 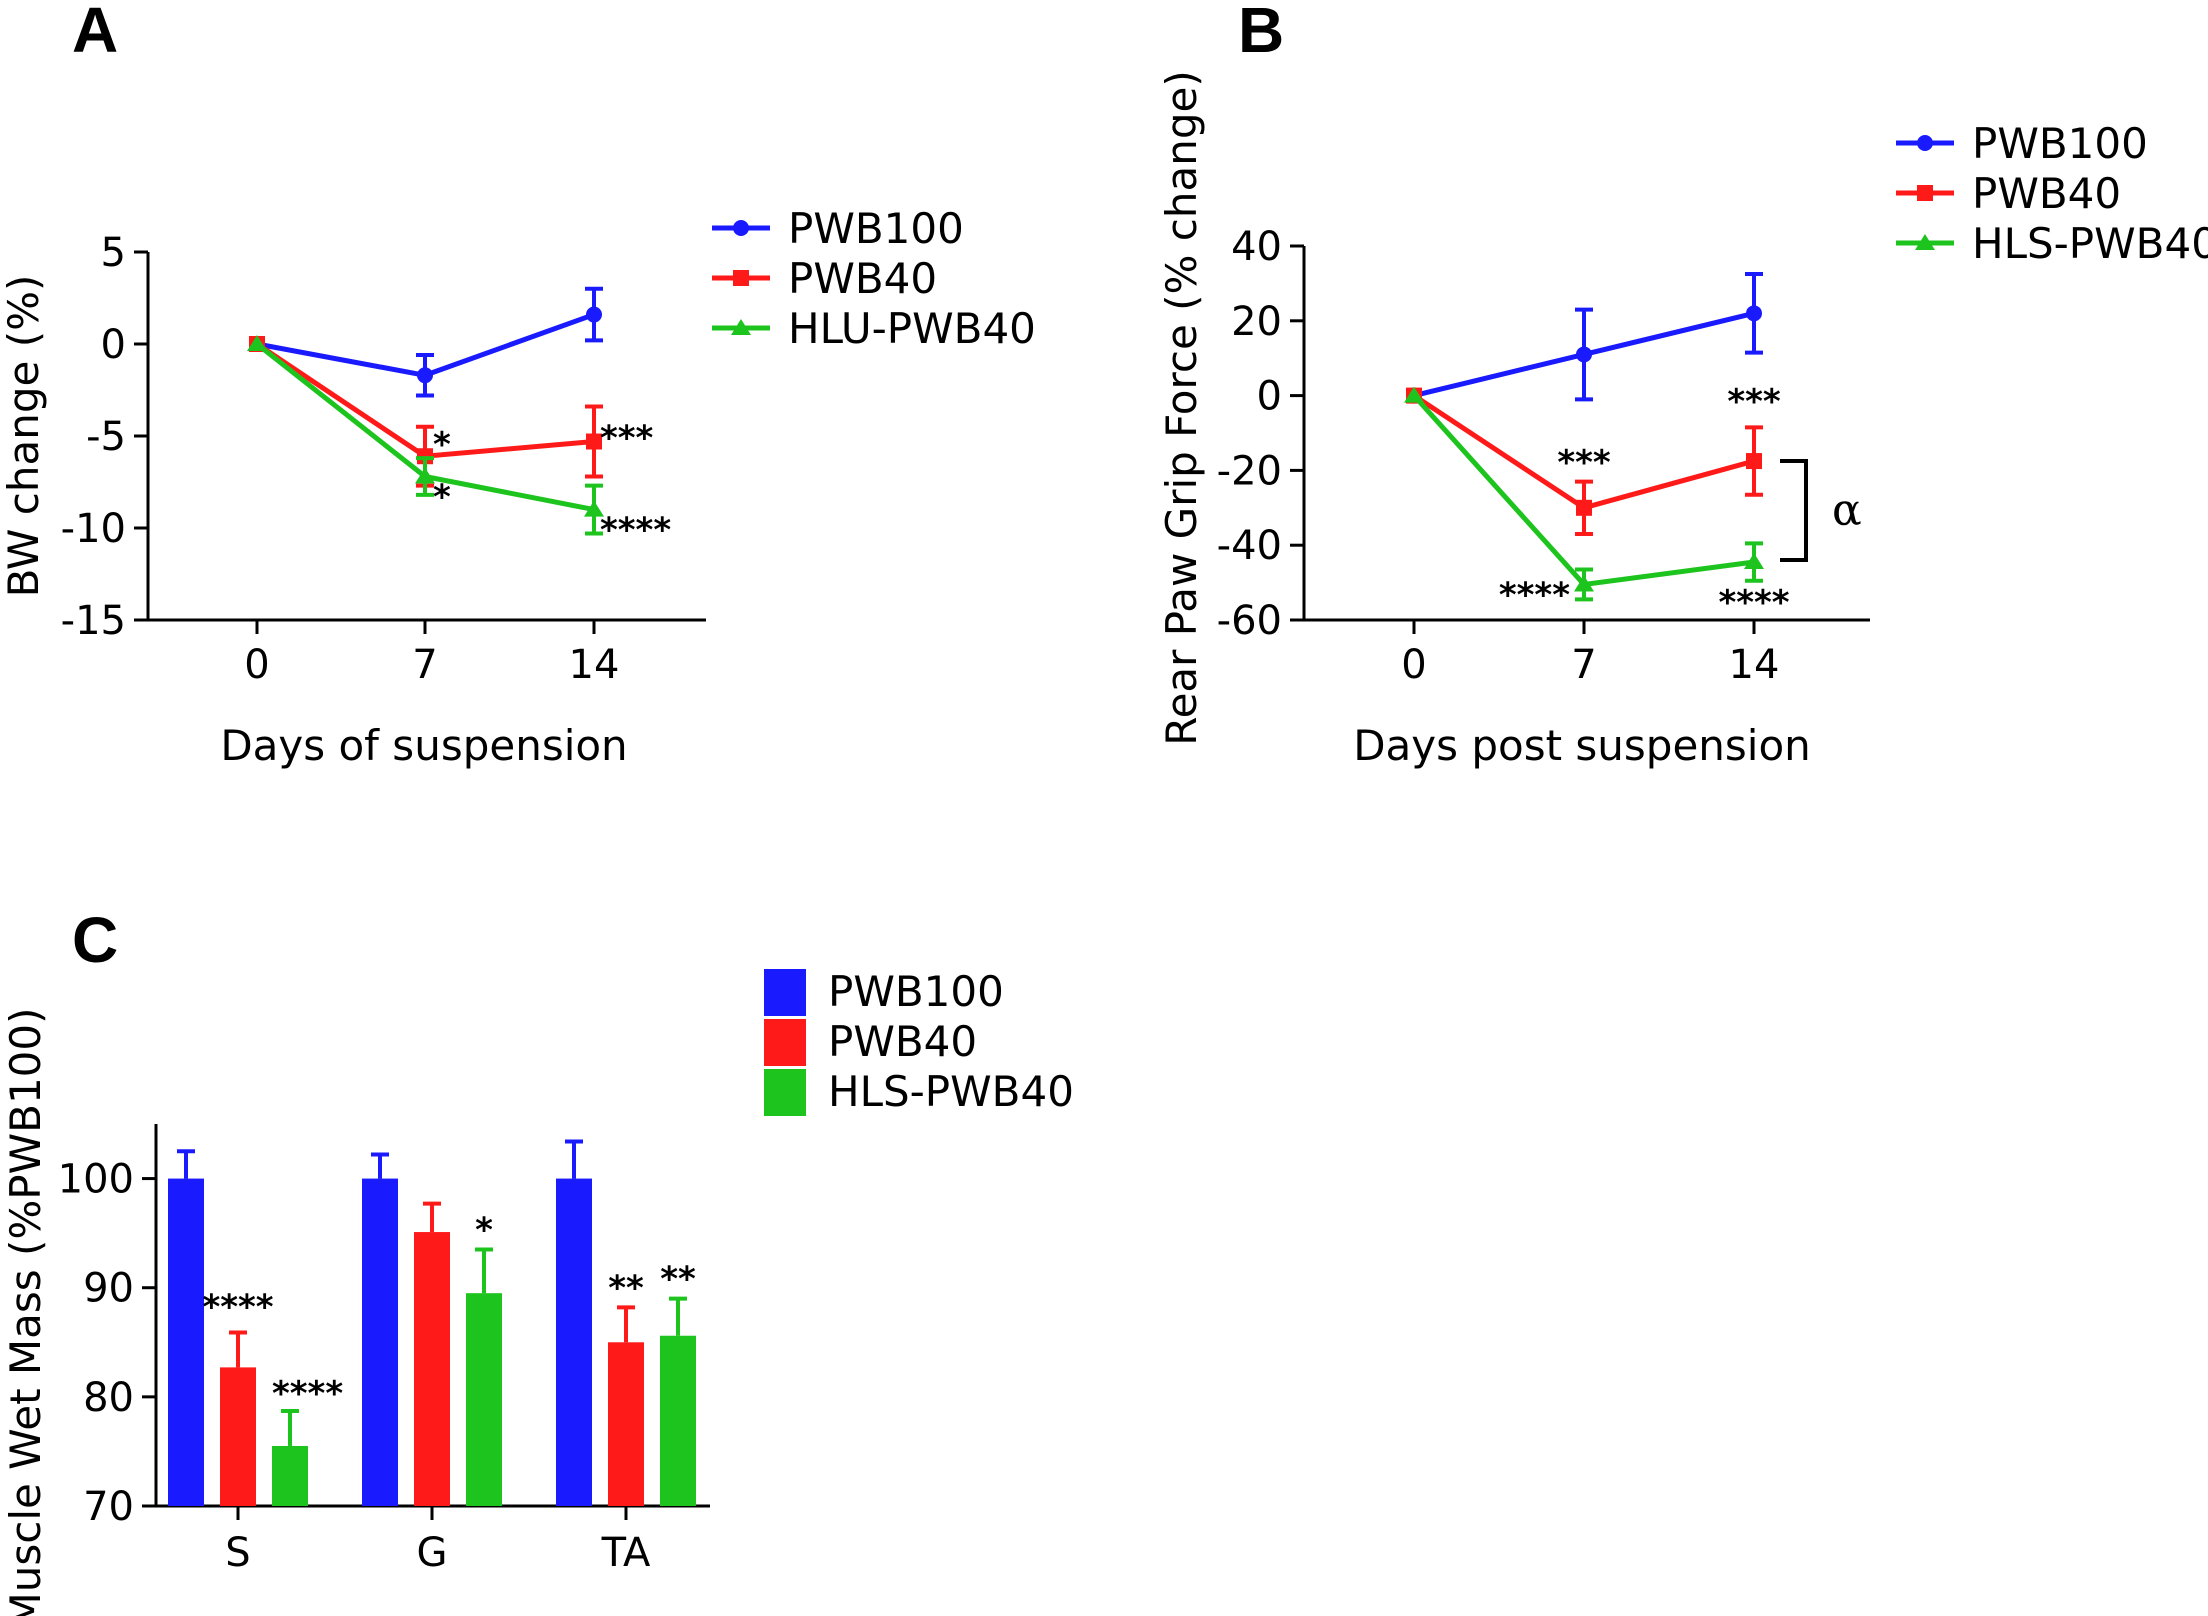 I want to click on panel-c-ytick-label: 90, so click(x=108, y=1289).